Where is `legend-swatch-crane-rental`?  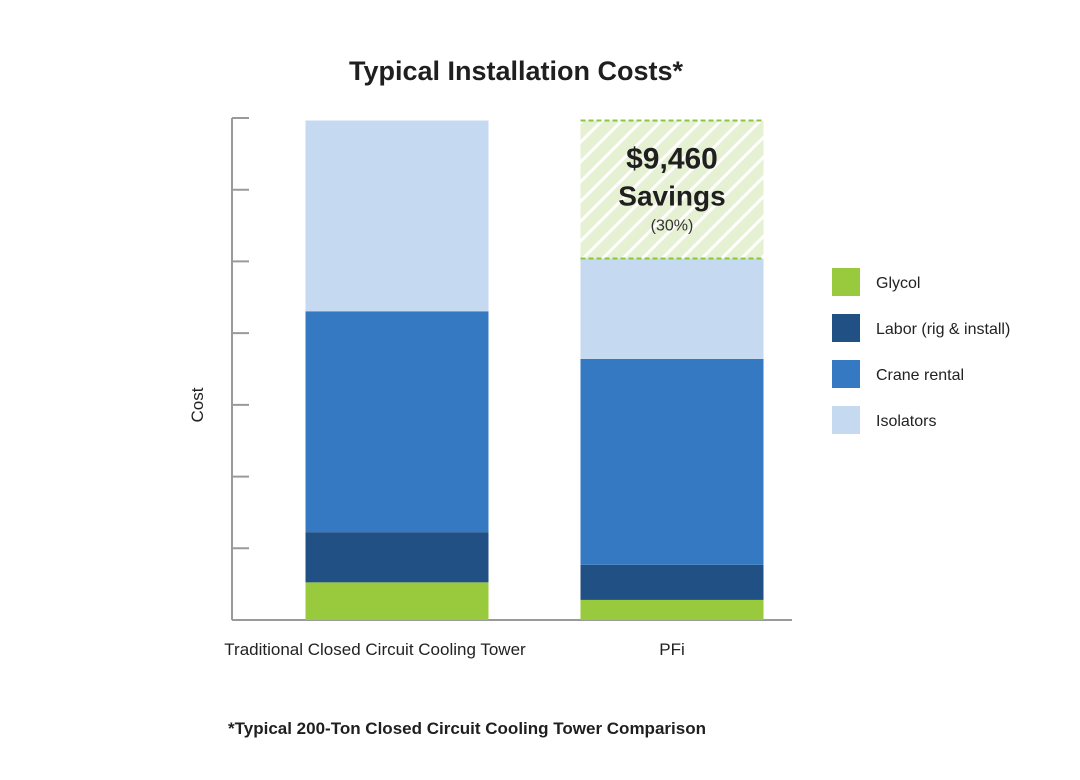 legend-swatch-crane-rental is located at coordinates (846, 374).